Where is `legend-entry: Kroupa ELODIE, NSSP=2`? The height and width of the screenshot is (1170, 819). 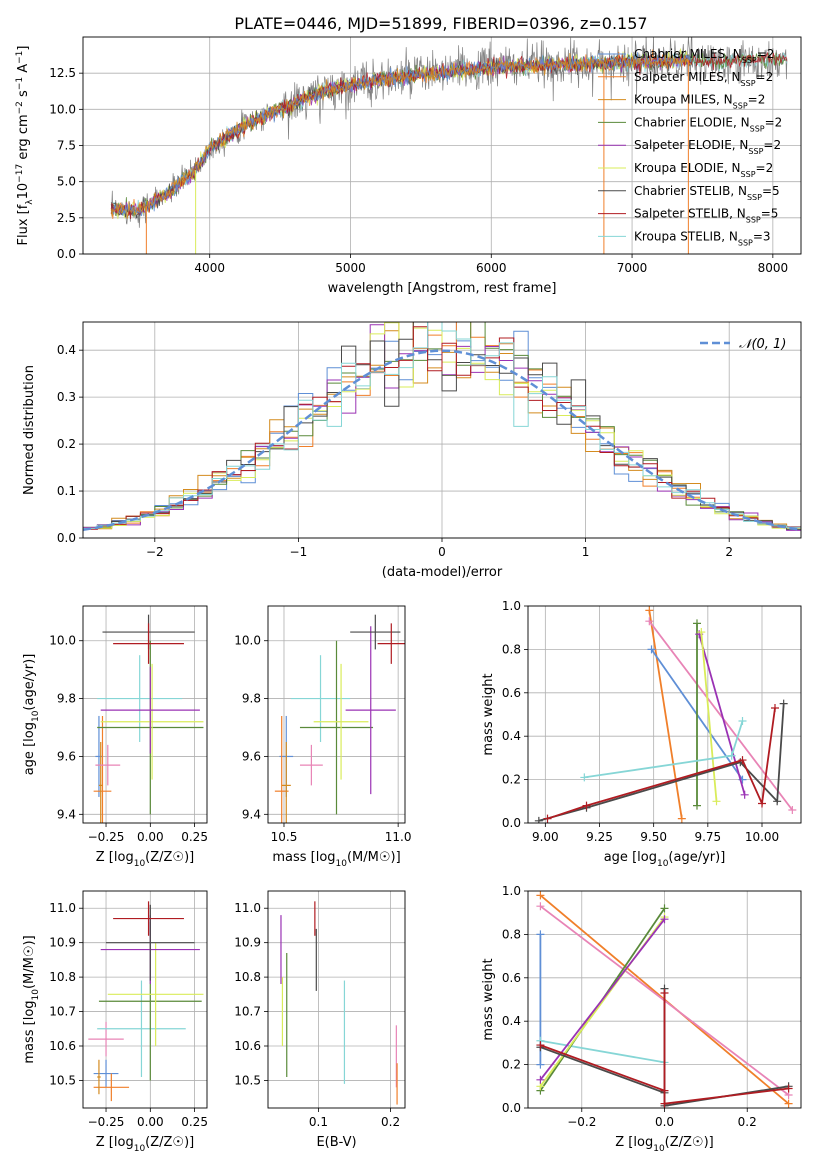 legend-entry: Kroupa ELODIE, NSSP=2 is located at coordinates (703, 170).